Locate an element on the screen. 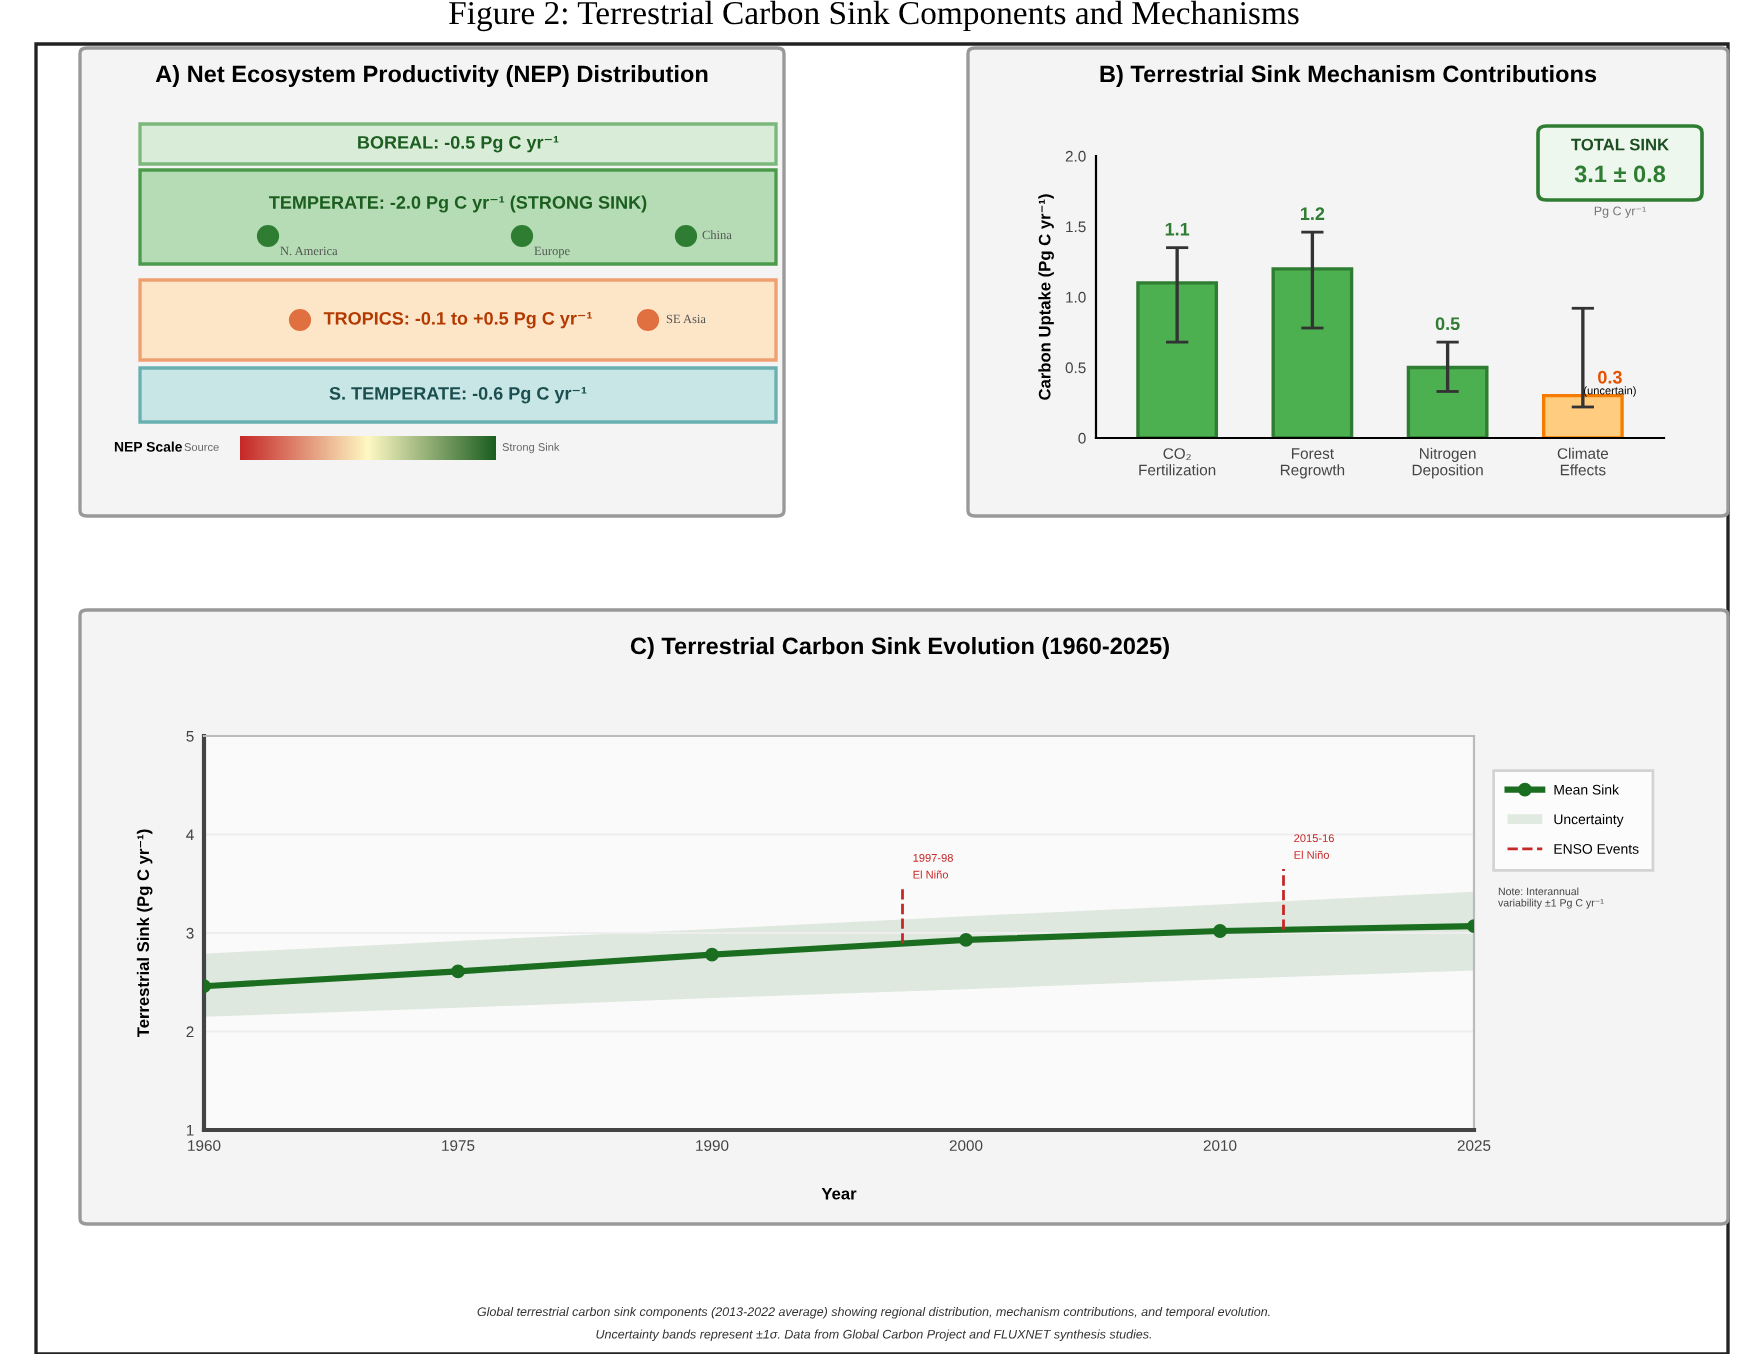 The image size is (1748, 1354). y-axis-title: Terrestrial Sink (Pg C yr⁻¹) is located at coordinates (144, 933).